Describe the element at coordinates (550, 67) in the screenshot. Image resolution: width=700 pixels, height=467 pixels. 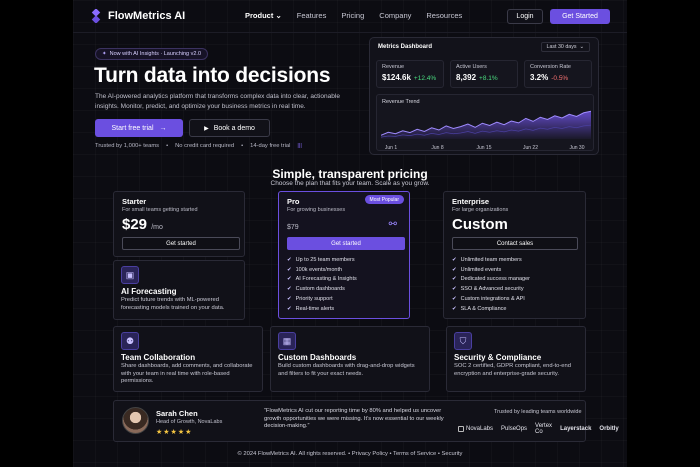
I see `kpi-label: Conversion Rate` at that location.